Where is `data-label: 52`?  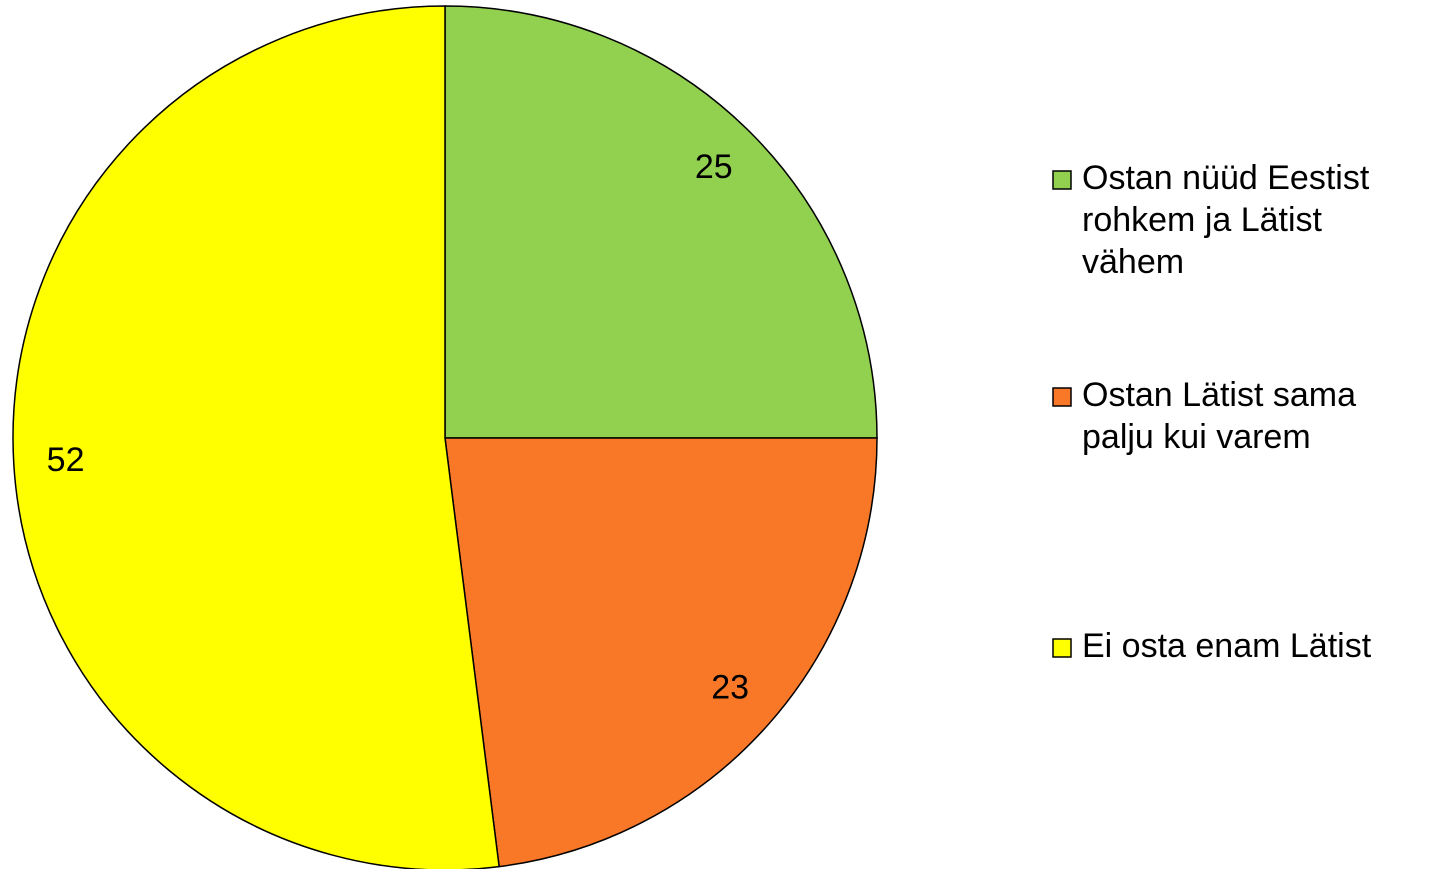
data-label: 52 is located at coordinates (66, 460).